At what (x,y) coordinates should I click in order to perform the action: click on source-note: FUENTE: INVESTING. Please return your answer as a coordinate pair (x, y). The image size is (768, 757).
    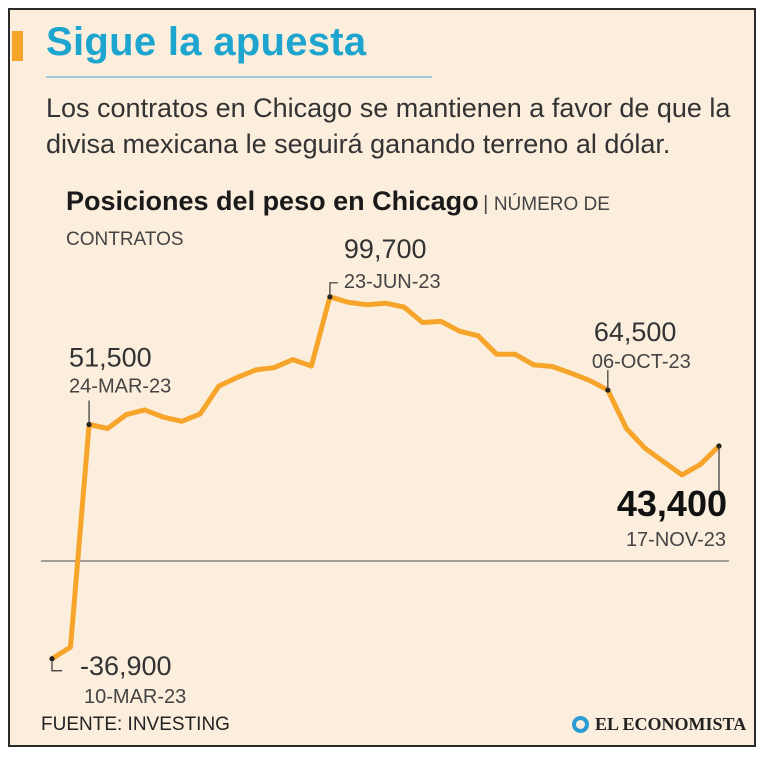
    Looking at the image, I should click on (135, 724).